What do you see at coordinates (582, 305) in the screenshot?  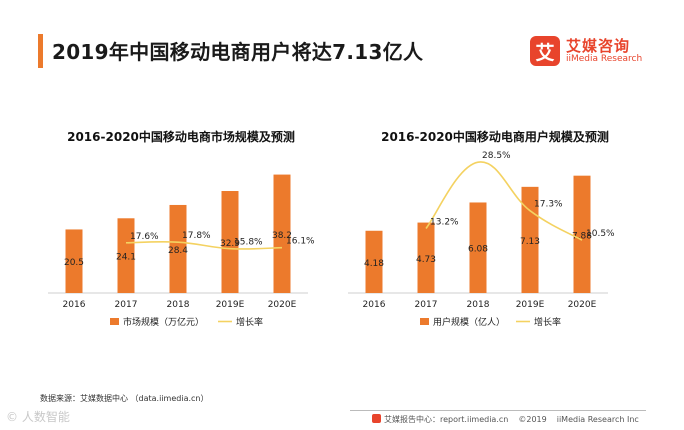 I see `chart-2-tick-label: 2020E` at bounding box center [582, 305].